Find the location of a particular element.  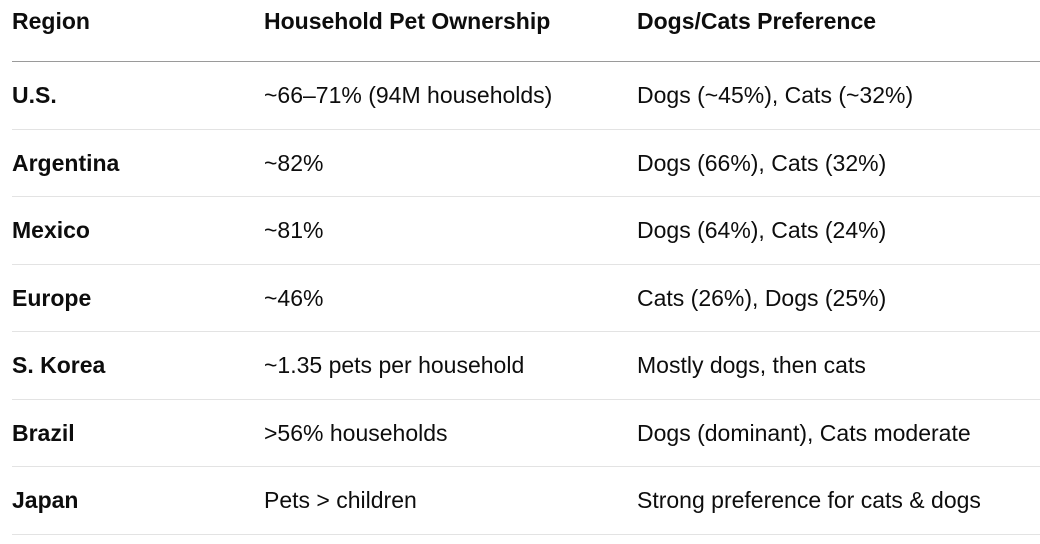

region-cell: Mexico is located at coordinates (51, 230).